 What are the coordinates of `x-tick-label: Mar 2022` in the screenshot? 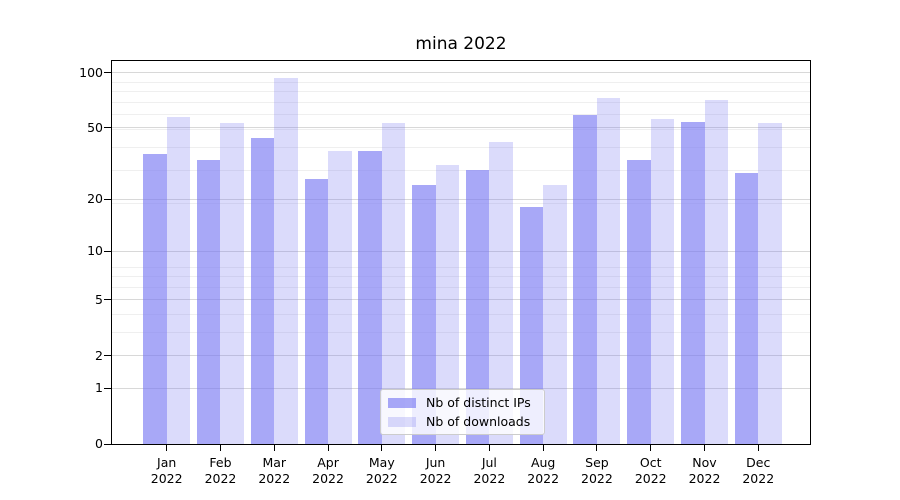 It's located at (274, 470).